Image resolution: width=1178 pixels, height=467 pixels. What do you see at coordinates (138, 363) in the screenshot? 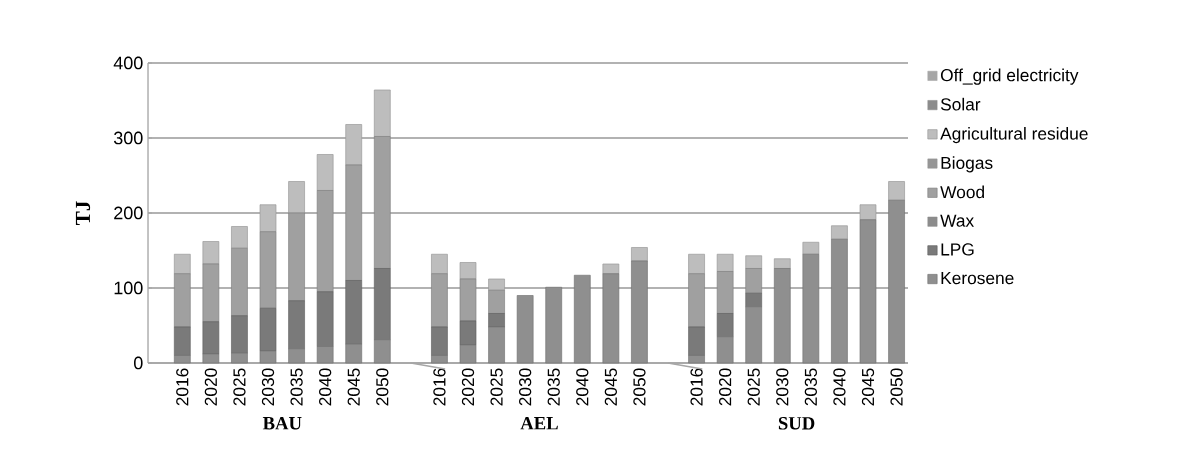
I see `y-tick-label: 0` at bounding box center [138, 363].